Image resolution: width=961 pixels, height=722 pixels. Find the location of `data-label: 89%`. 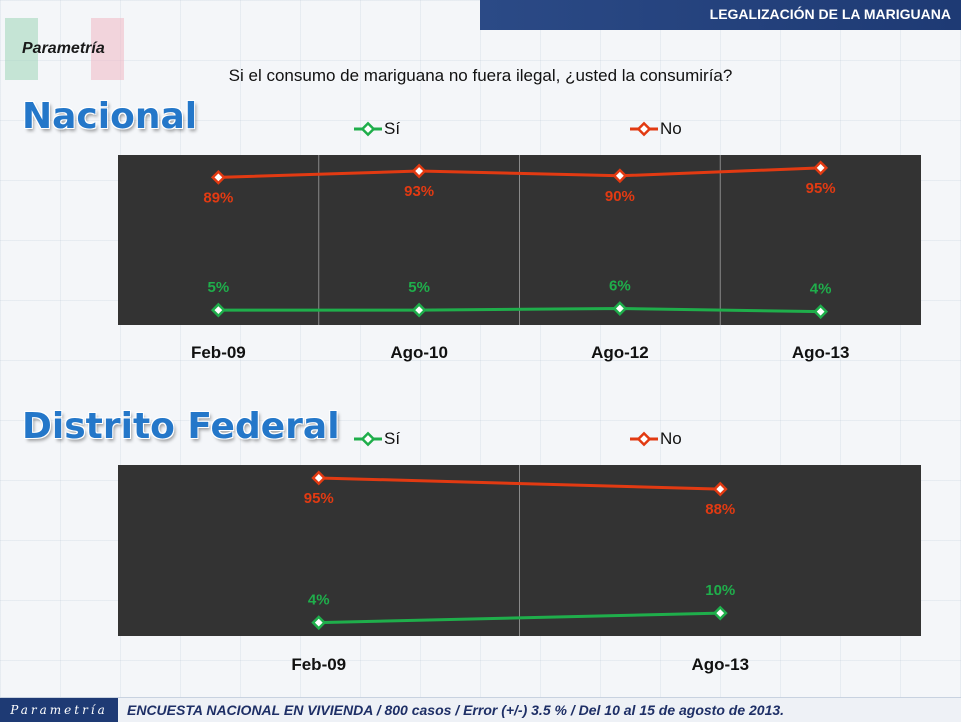

data-label: 89% is located at coordinates (218, 197).